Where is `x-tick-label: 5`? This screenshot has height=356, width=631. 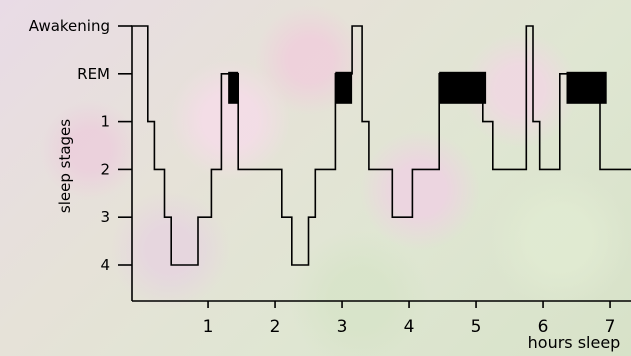 x-tick-label: 5 is located at coordinates (476, 327).